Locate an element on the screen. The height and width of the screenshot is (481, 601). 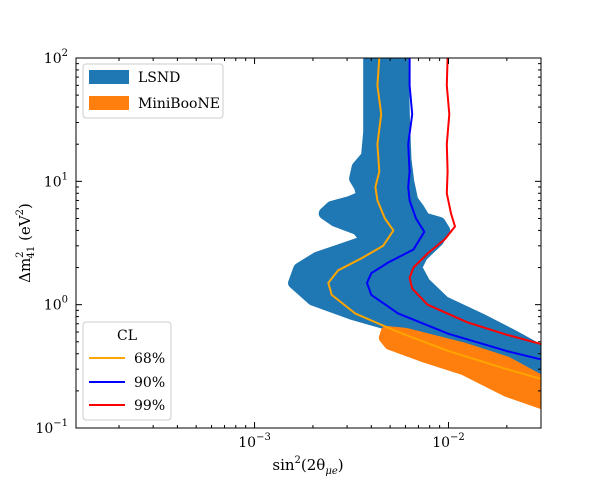
y-axis-label: Δm241 (eV2) is located at coordinates (26, 243).